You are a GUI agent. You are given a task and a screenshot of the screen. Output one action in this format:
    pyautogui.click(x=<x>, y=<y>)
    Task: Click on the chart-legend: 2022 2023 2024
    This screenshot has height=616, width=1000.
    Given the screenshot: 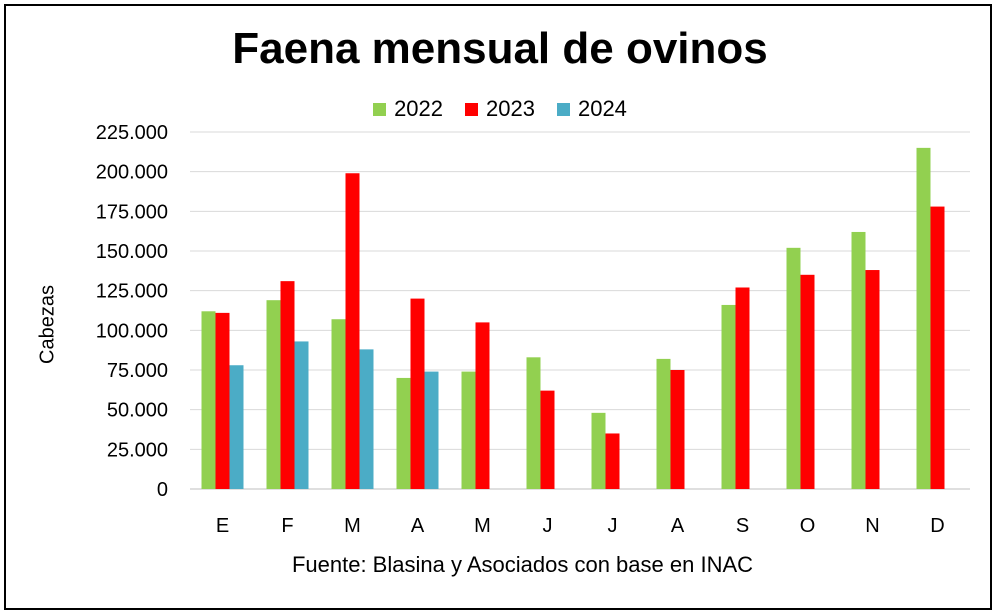 What is the action you would take?
    pyautogui.click(x=500, y=109)
    